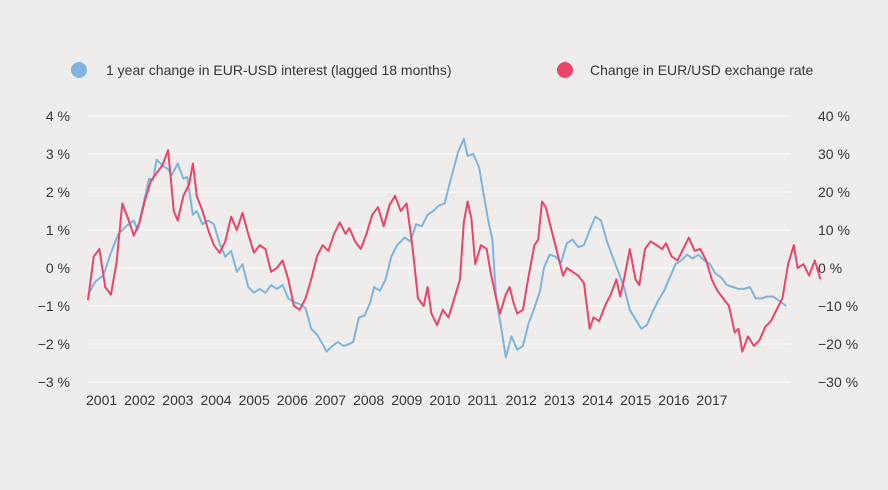 The image size is (888, 490). I want to click on legend-label-exchange: Change in EUR/USD exchange rate, so click(702, 70).